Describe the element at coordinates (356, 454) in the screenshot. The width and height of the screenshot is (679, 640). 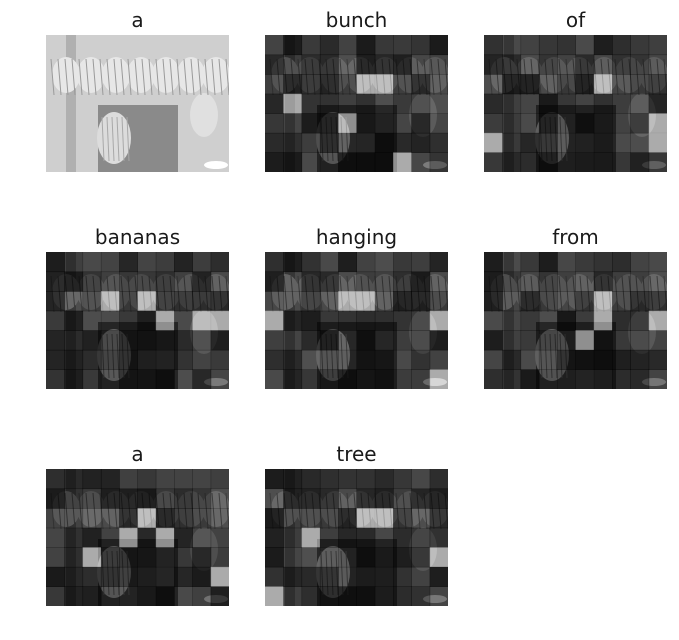
I see `caption-word: tree` at that location.